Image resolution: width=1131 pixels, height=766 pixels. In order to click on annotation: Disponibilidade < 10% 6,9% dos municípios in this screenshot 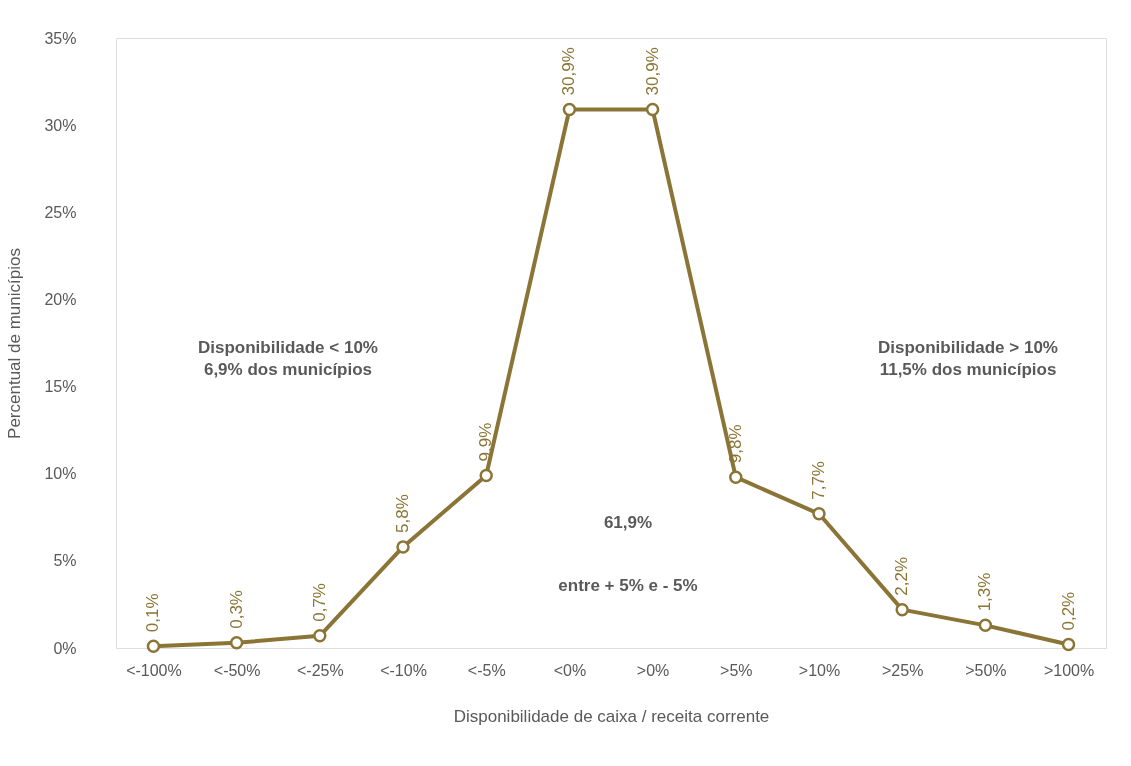, I will do `click(288, 358)`.